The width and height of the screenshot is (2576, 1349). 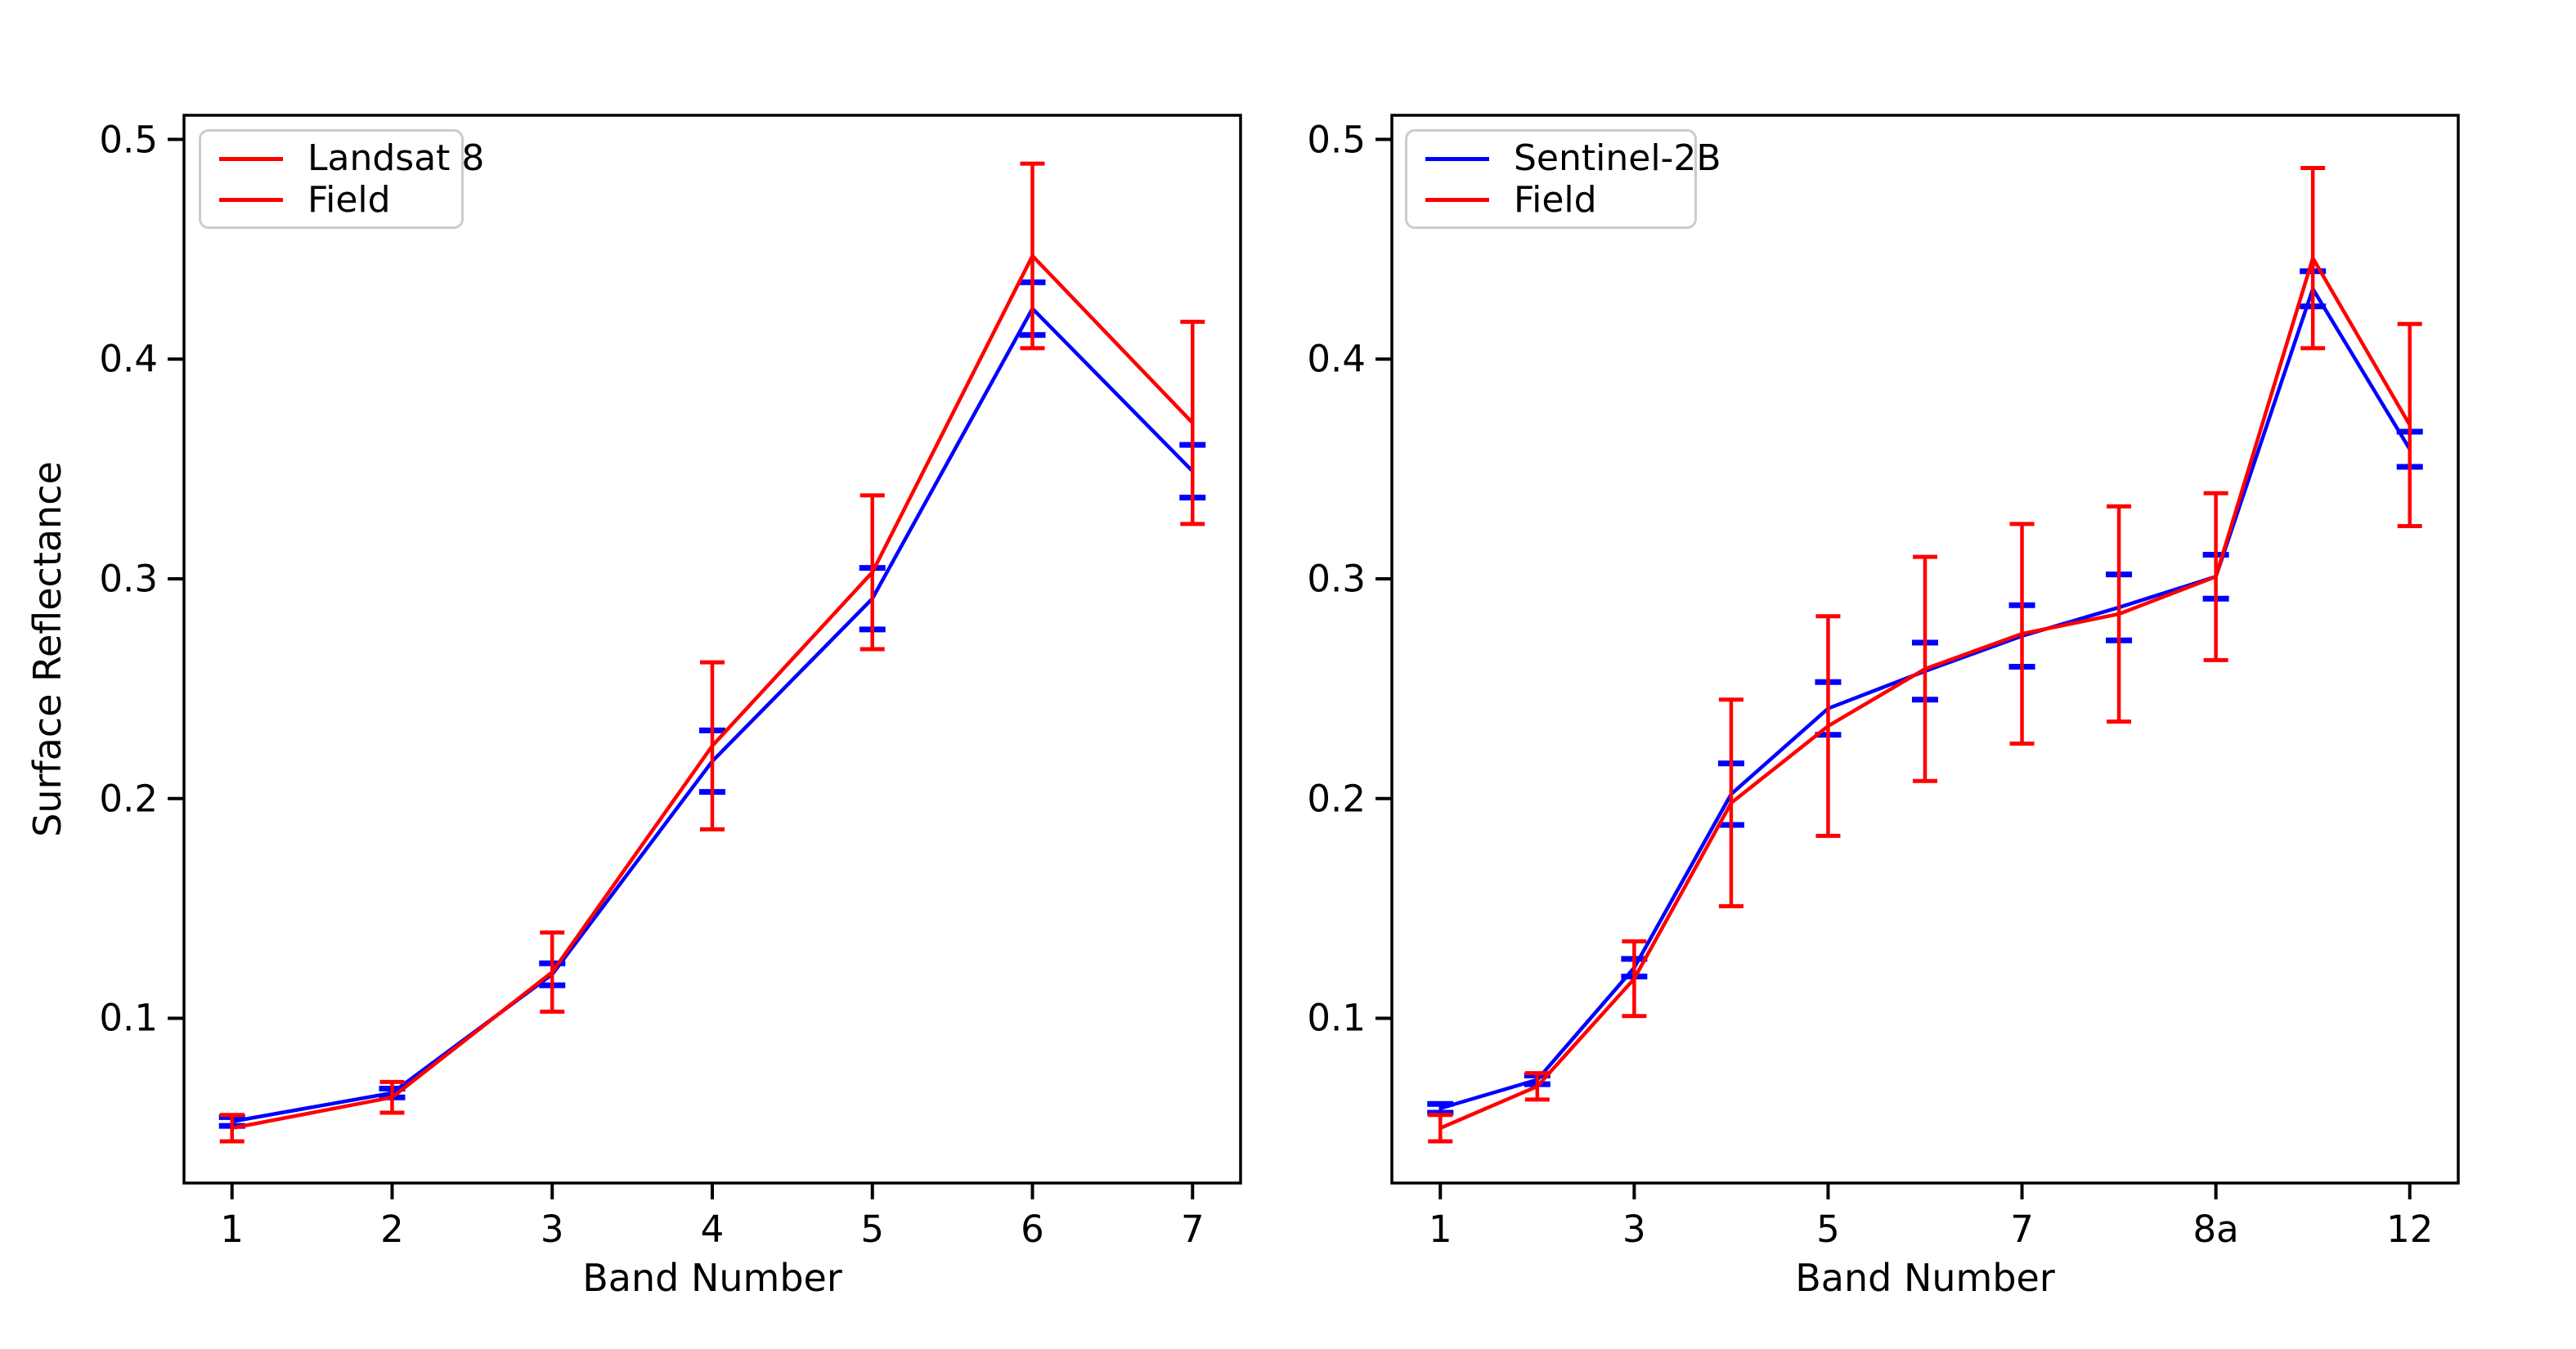 I want to click on x-tick-label: 8a, so click(x=2215, y=1230).